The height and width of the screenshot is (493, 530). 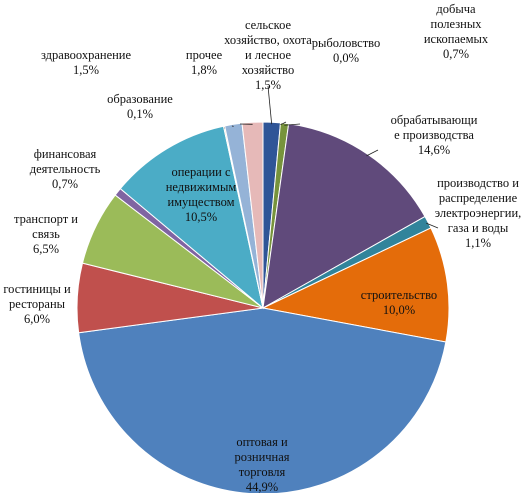 What do you see at coordinates (268, 40) in the screenshot?
I see `slice-category-label: хозяйство, охота` at bounding box center [268, 40].